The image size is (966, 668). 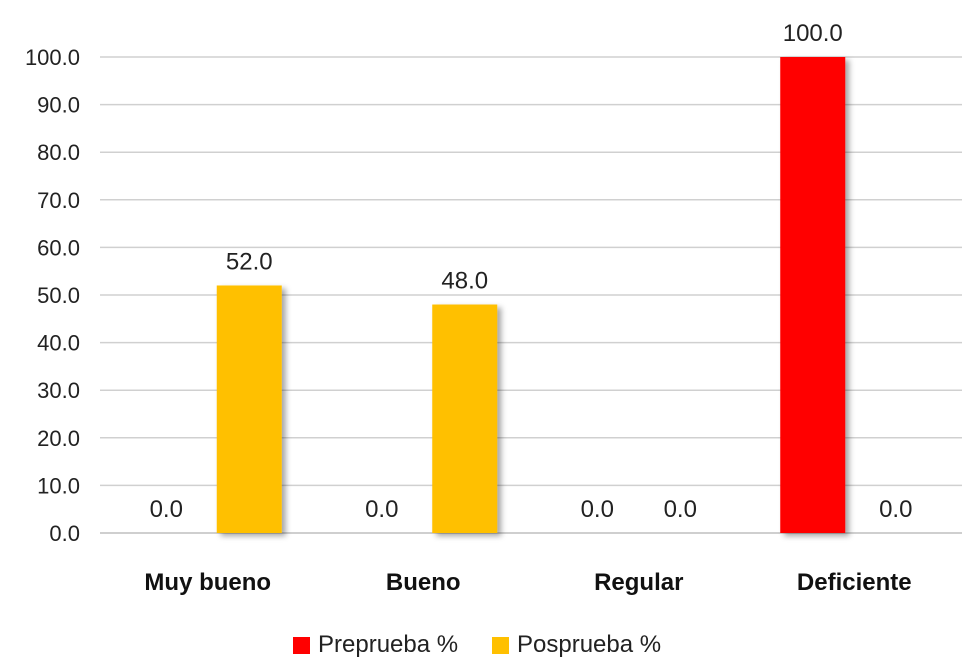 I want to click on y-tick-label: 50.0, so click(x=58, y=295).